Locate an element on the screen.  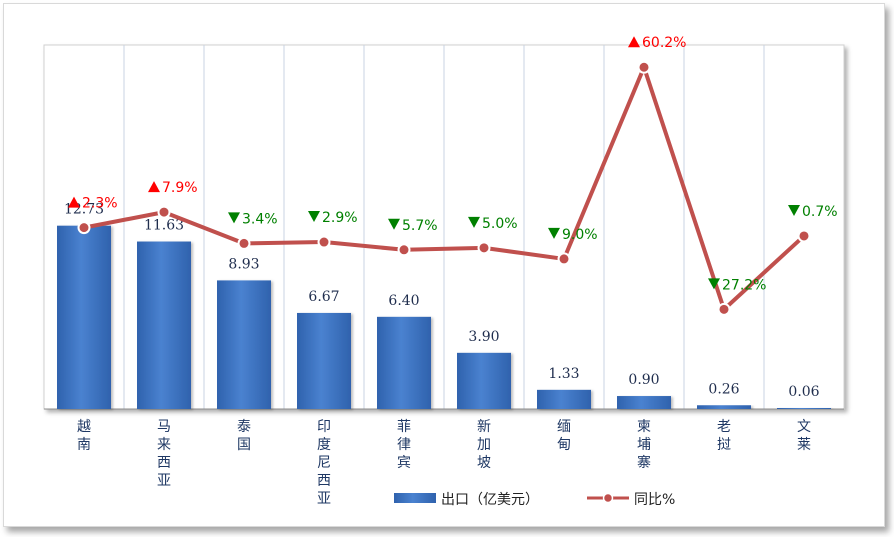
bar-value-label: 8.93 is located at coordinates (243, 264).